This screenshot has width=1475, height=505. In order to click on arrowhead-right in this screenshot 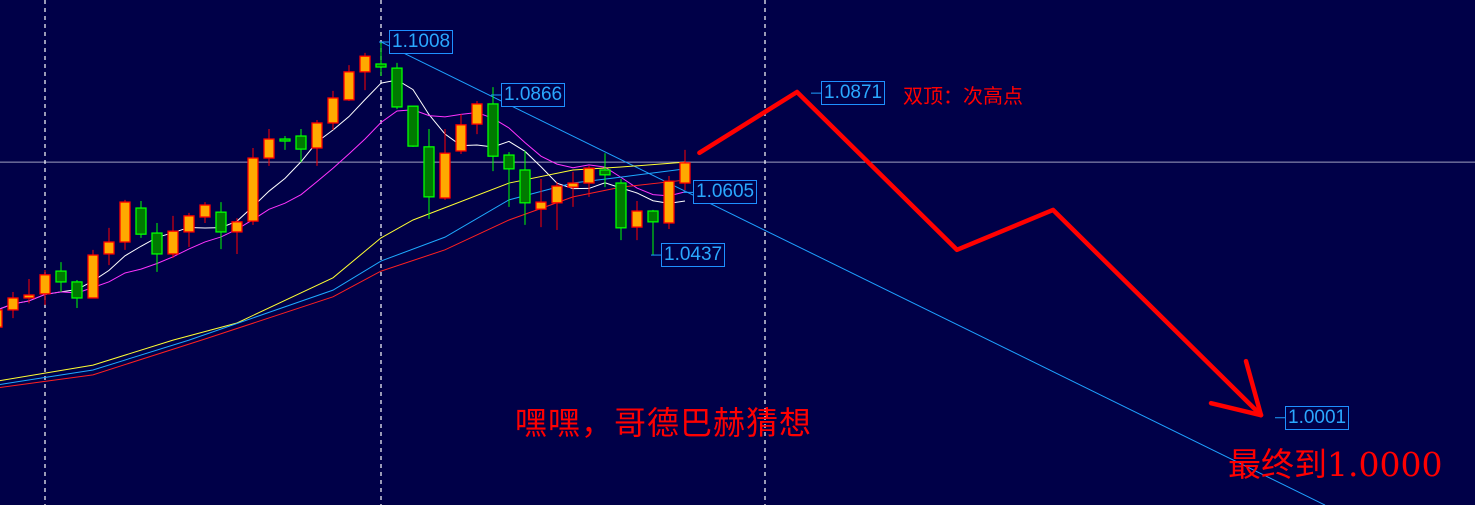, I will do `click(1253, 388)`.